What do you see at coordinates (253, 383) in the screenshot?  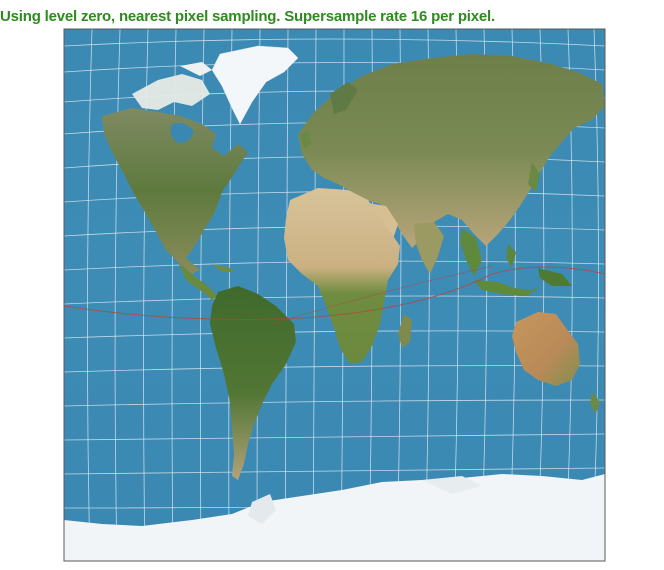 I see `south-america` at bounding box center [253, 383].